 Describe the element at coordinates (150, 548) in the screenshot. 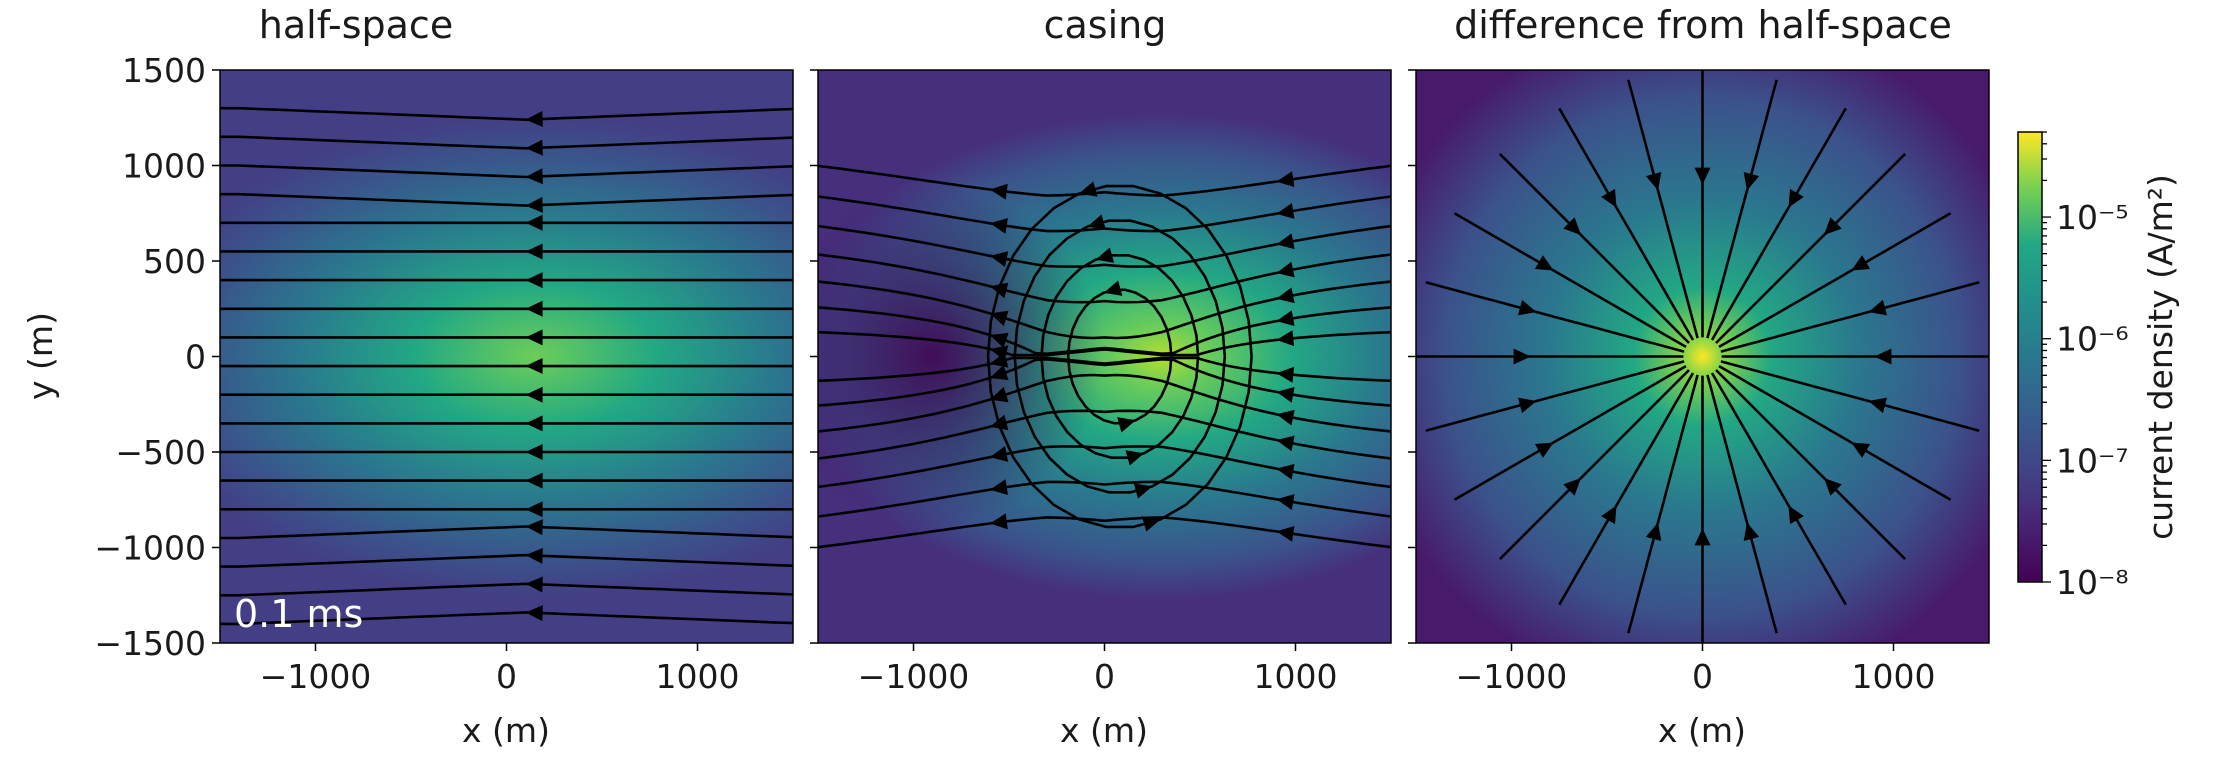

I see `y-tick-label: −1000` at that location.